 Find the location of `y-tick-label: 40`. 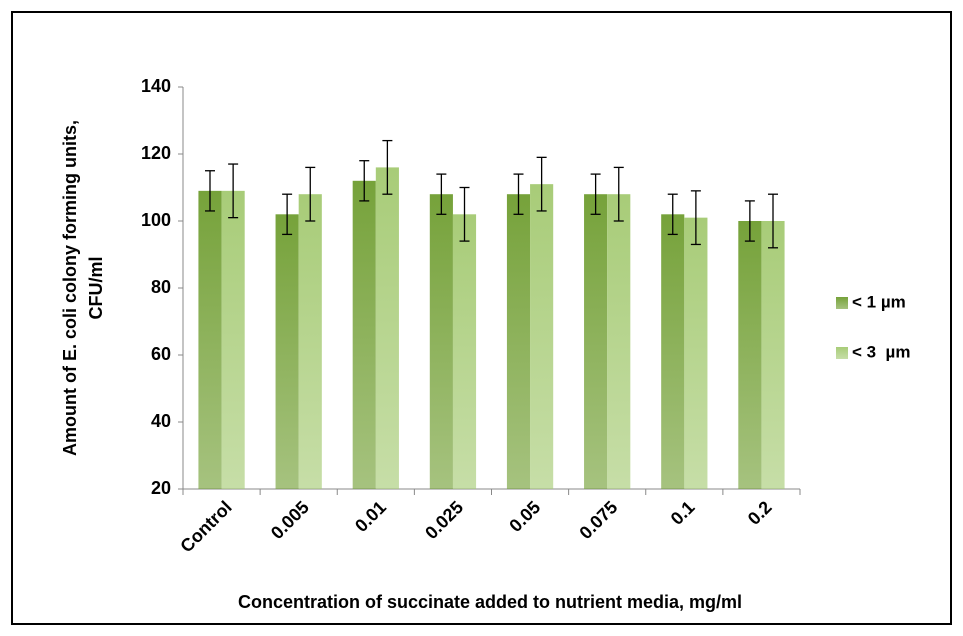

y-tick-label: 40 is located at coordinates (161, 421).